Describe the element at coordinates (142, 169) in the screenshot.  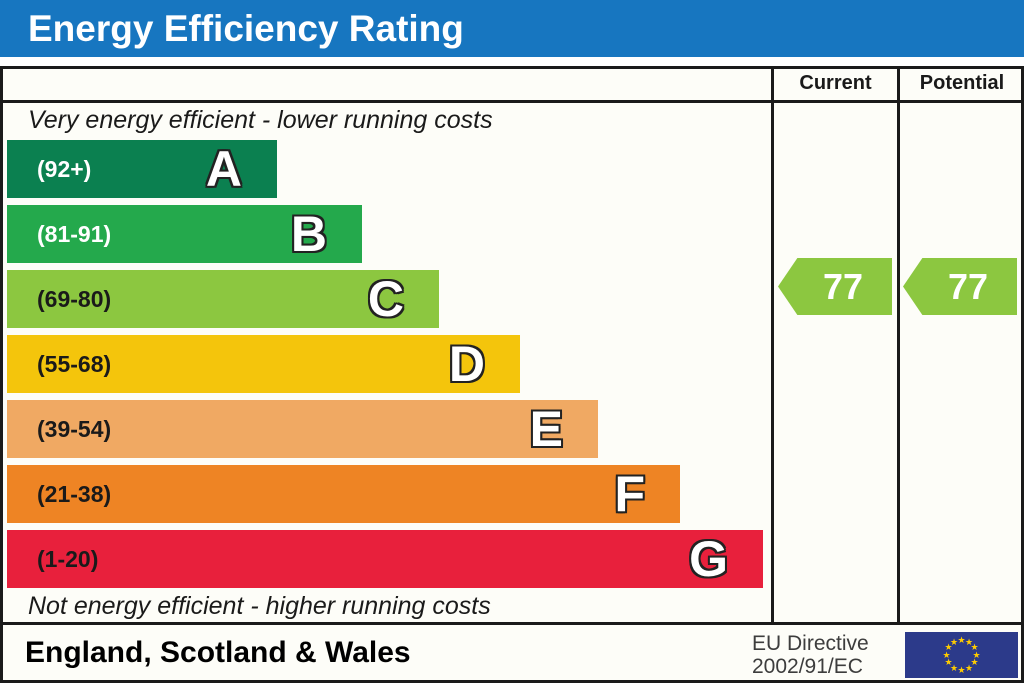
I see `band-a: (92+) A` at that location.